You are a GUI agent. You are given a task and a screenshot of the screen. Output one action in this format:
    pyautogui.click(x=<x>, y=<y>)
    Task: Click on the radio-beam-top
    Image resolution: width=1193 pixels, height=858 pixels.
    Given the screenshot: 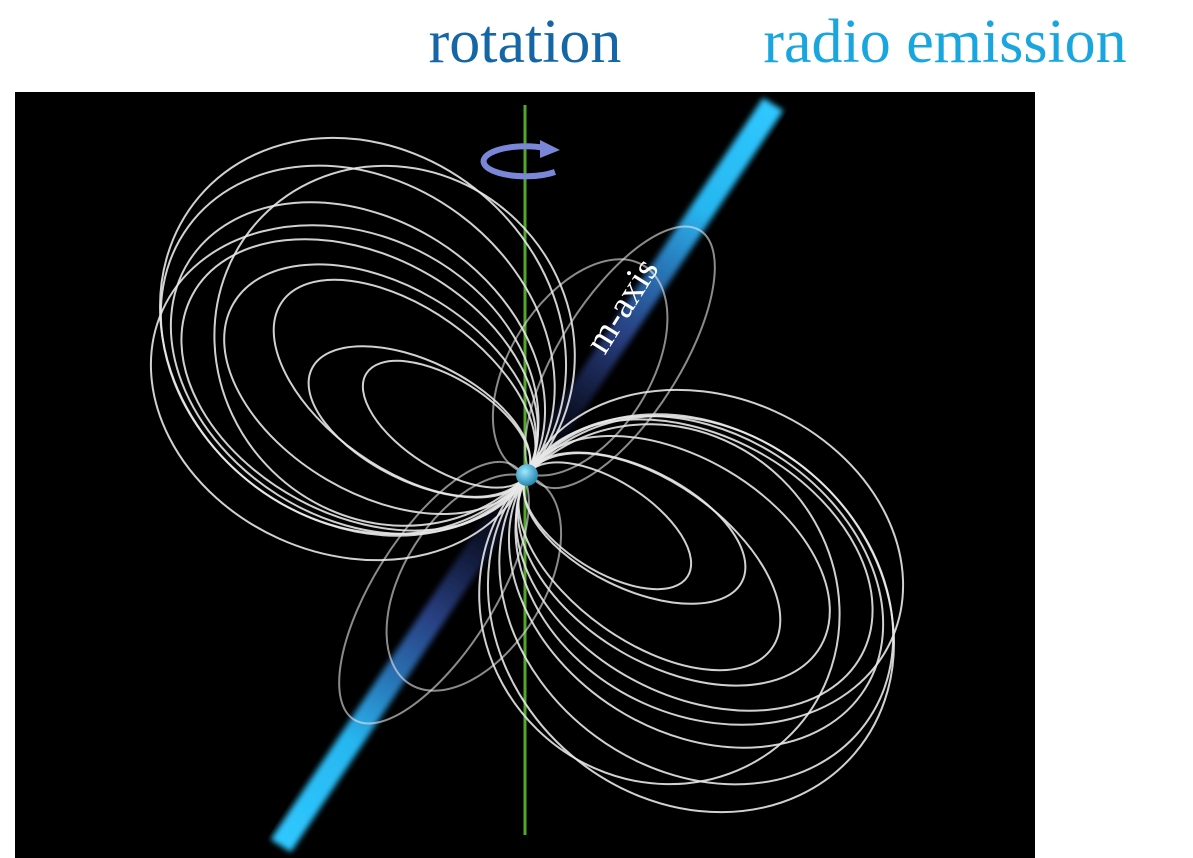 What is the action you would take?
    pyautogui.click(x=655, y=281)
    